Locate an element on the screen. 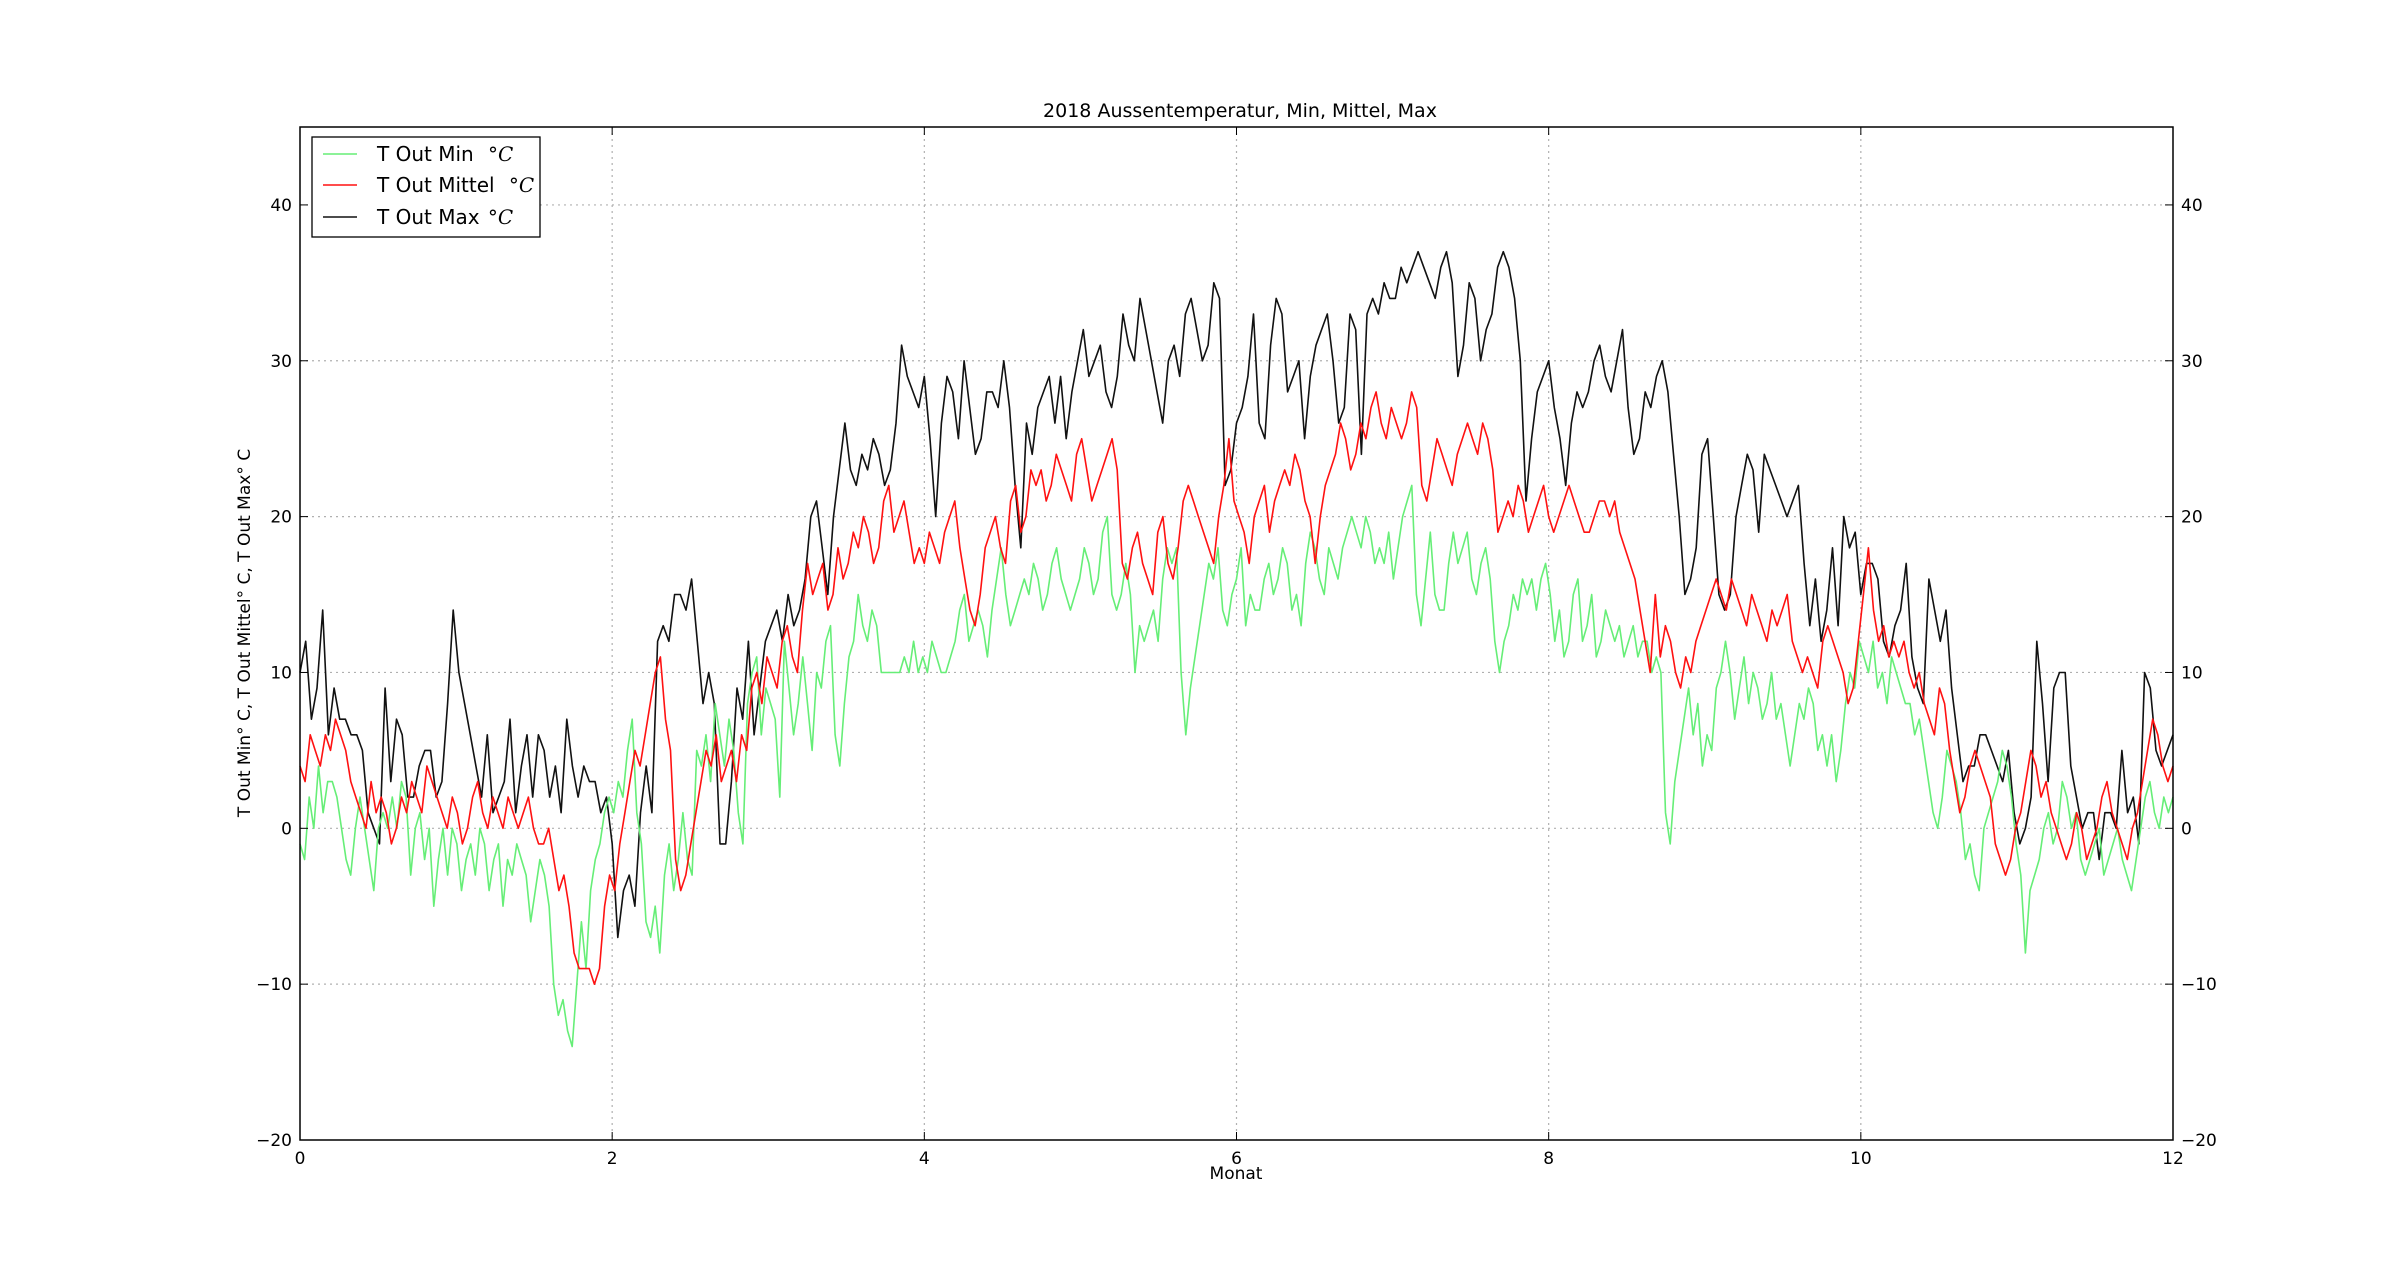  y-tick-label: −10 is located at coordinates (274, 985).